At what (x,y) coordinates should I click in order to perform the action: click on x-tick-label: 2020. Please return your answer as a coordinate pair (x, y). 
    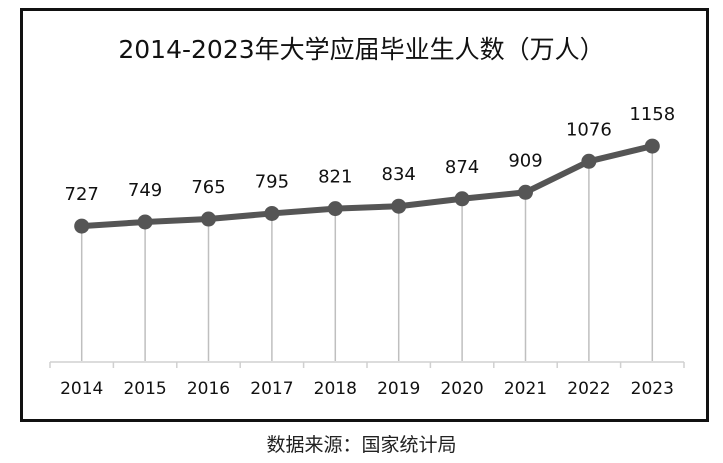
    Looking at the image, I should click on (461, 389).